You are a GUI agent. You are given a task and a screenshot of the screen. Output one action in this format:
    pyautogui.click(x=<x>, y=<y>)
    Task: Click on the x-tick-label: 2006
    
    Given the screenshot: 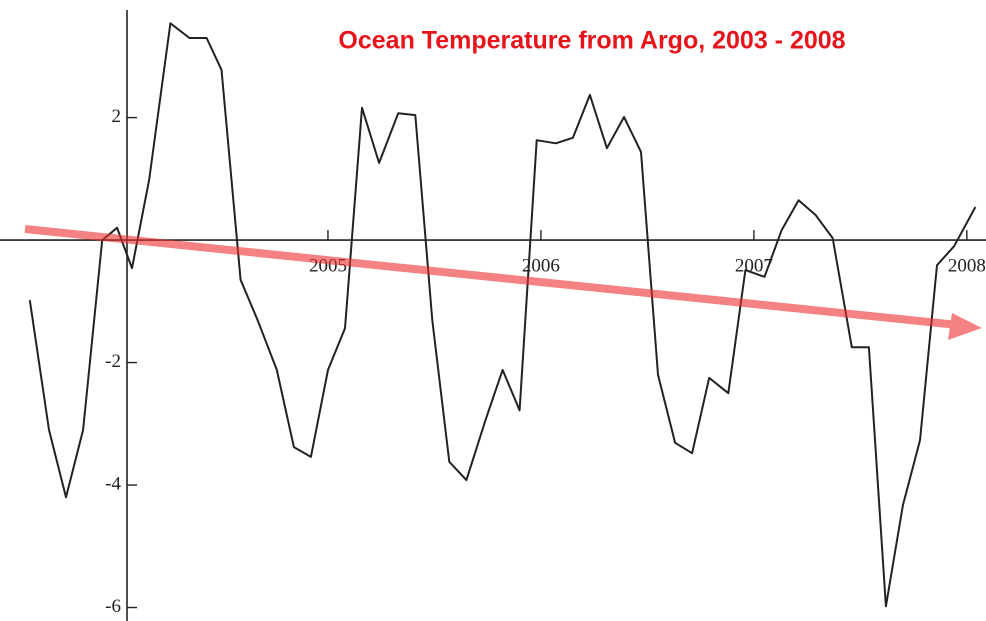 What is the action you would take?
    pyautogui.click(x=541, y=265)
    